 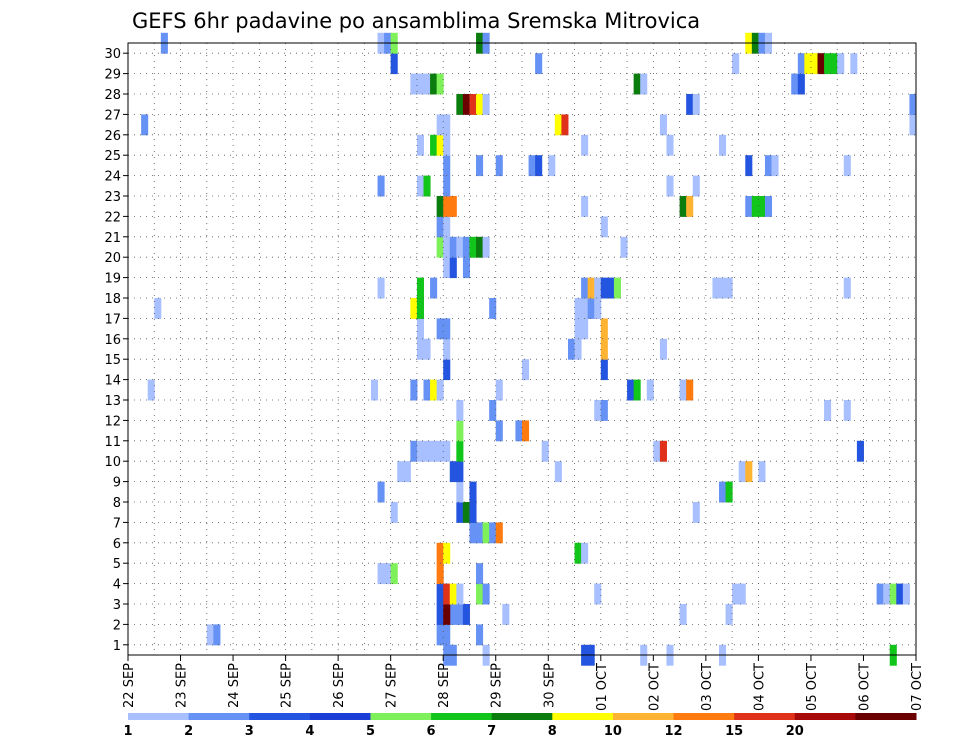 What do you see at coordinates (129, 685) in the screenshot?
I see `x-tick-label: 22 SEP` at bounding box center [129, 685].